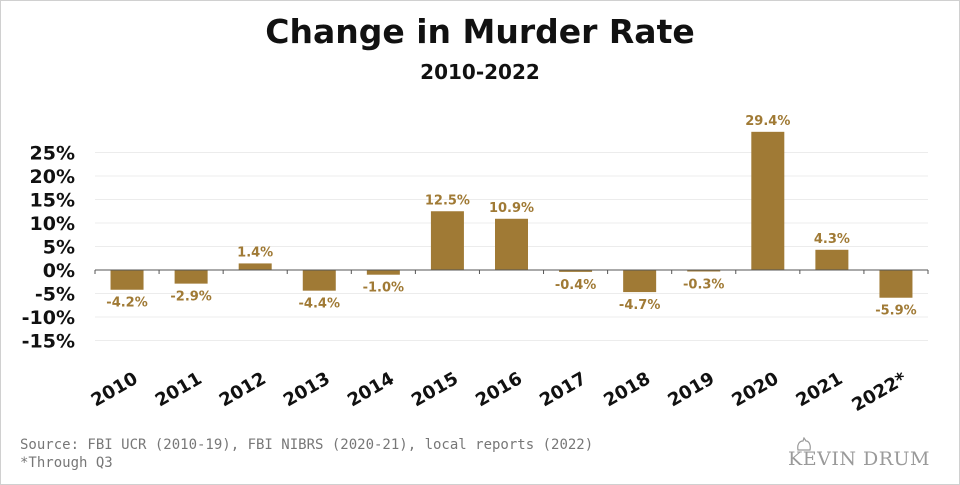 The height and width of the screenshot is (485, 960). I want to click on data-label: -0.4%, so click(575, 285).